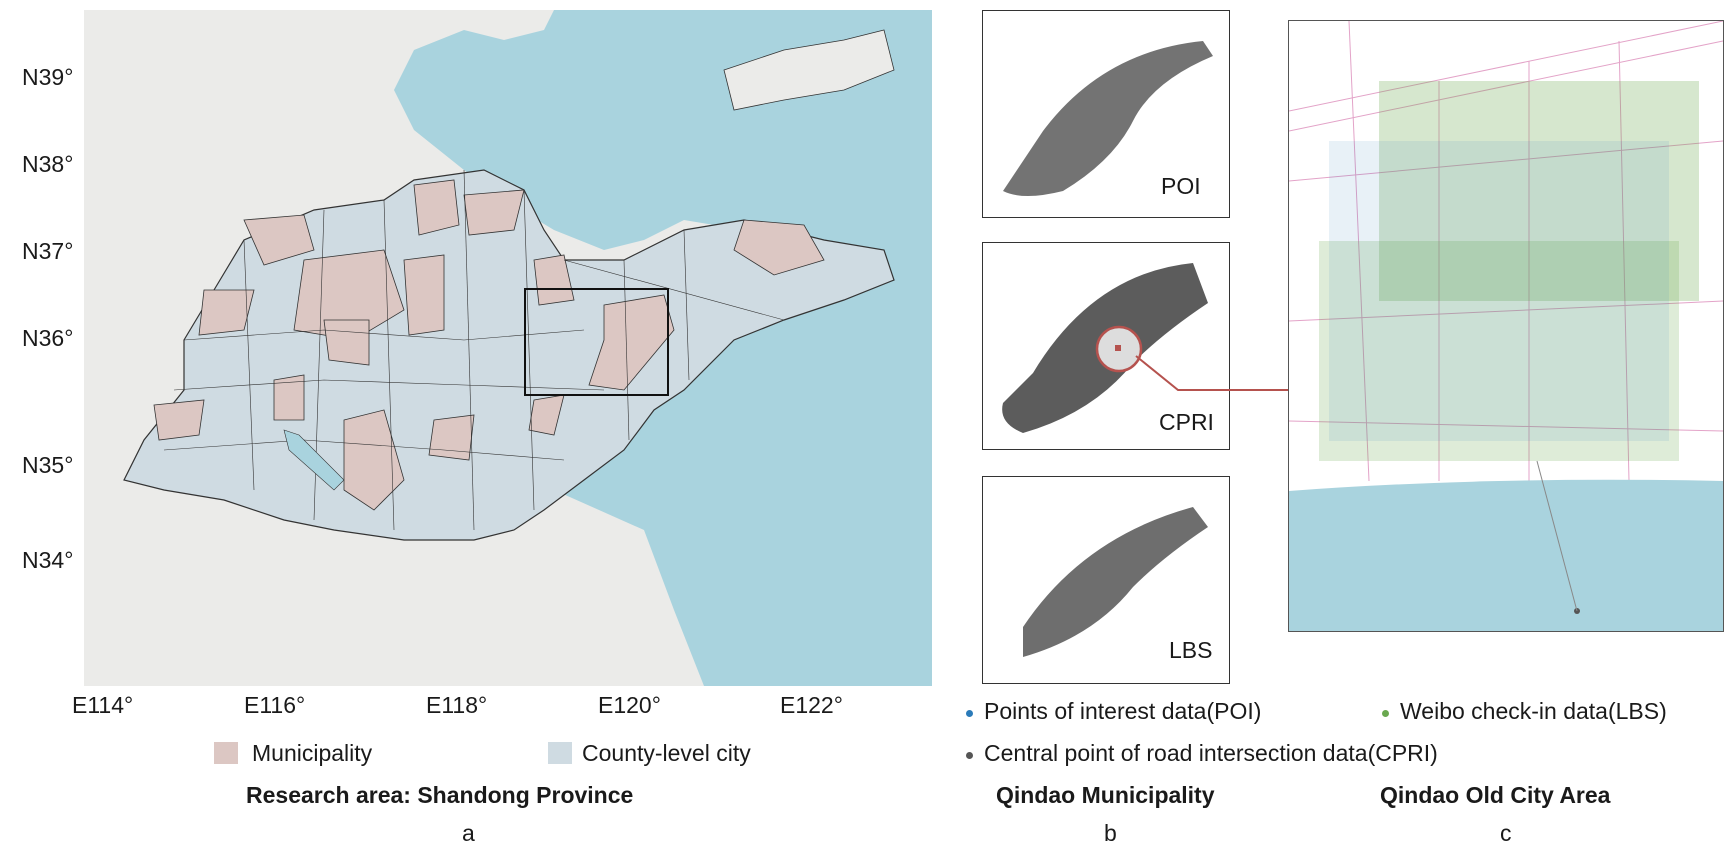 This screenshot has width=1732, height=862. Describe the element at coordinates (48, 77) in the screenshot. I see `lat-label-n39: N39°` at that location.